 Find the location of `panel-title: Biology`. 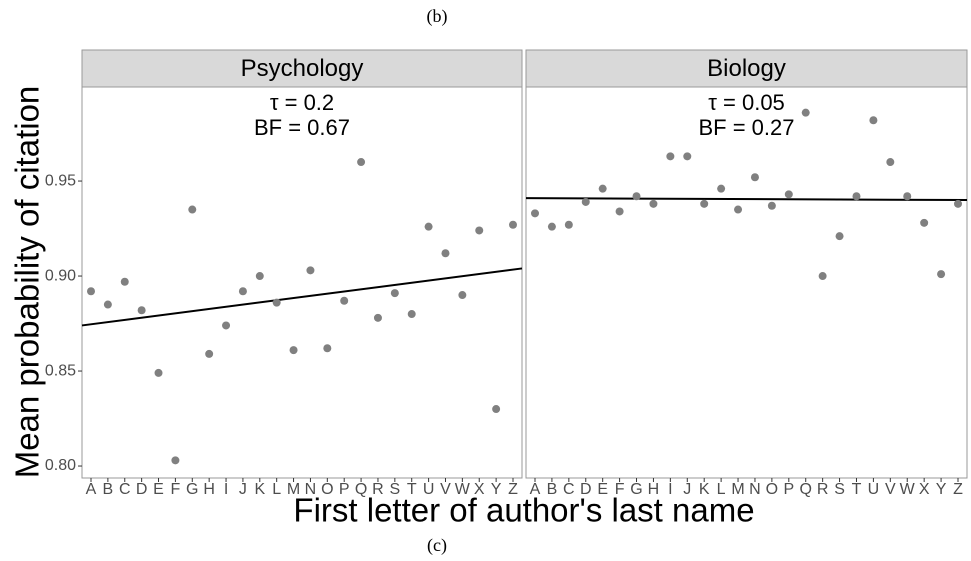

panel-title: Biology is located at coordinates (746, 68).